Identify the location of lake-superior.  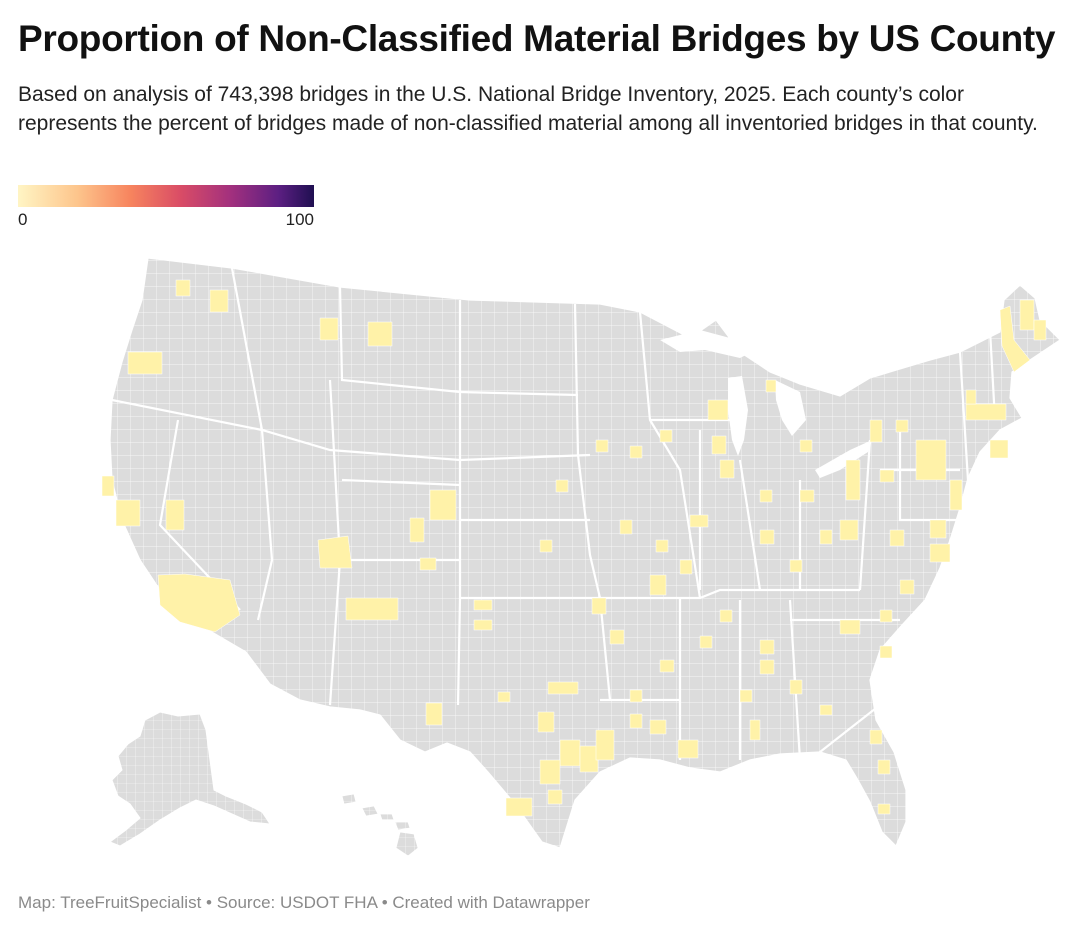
(710, 344).